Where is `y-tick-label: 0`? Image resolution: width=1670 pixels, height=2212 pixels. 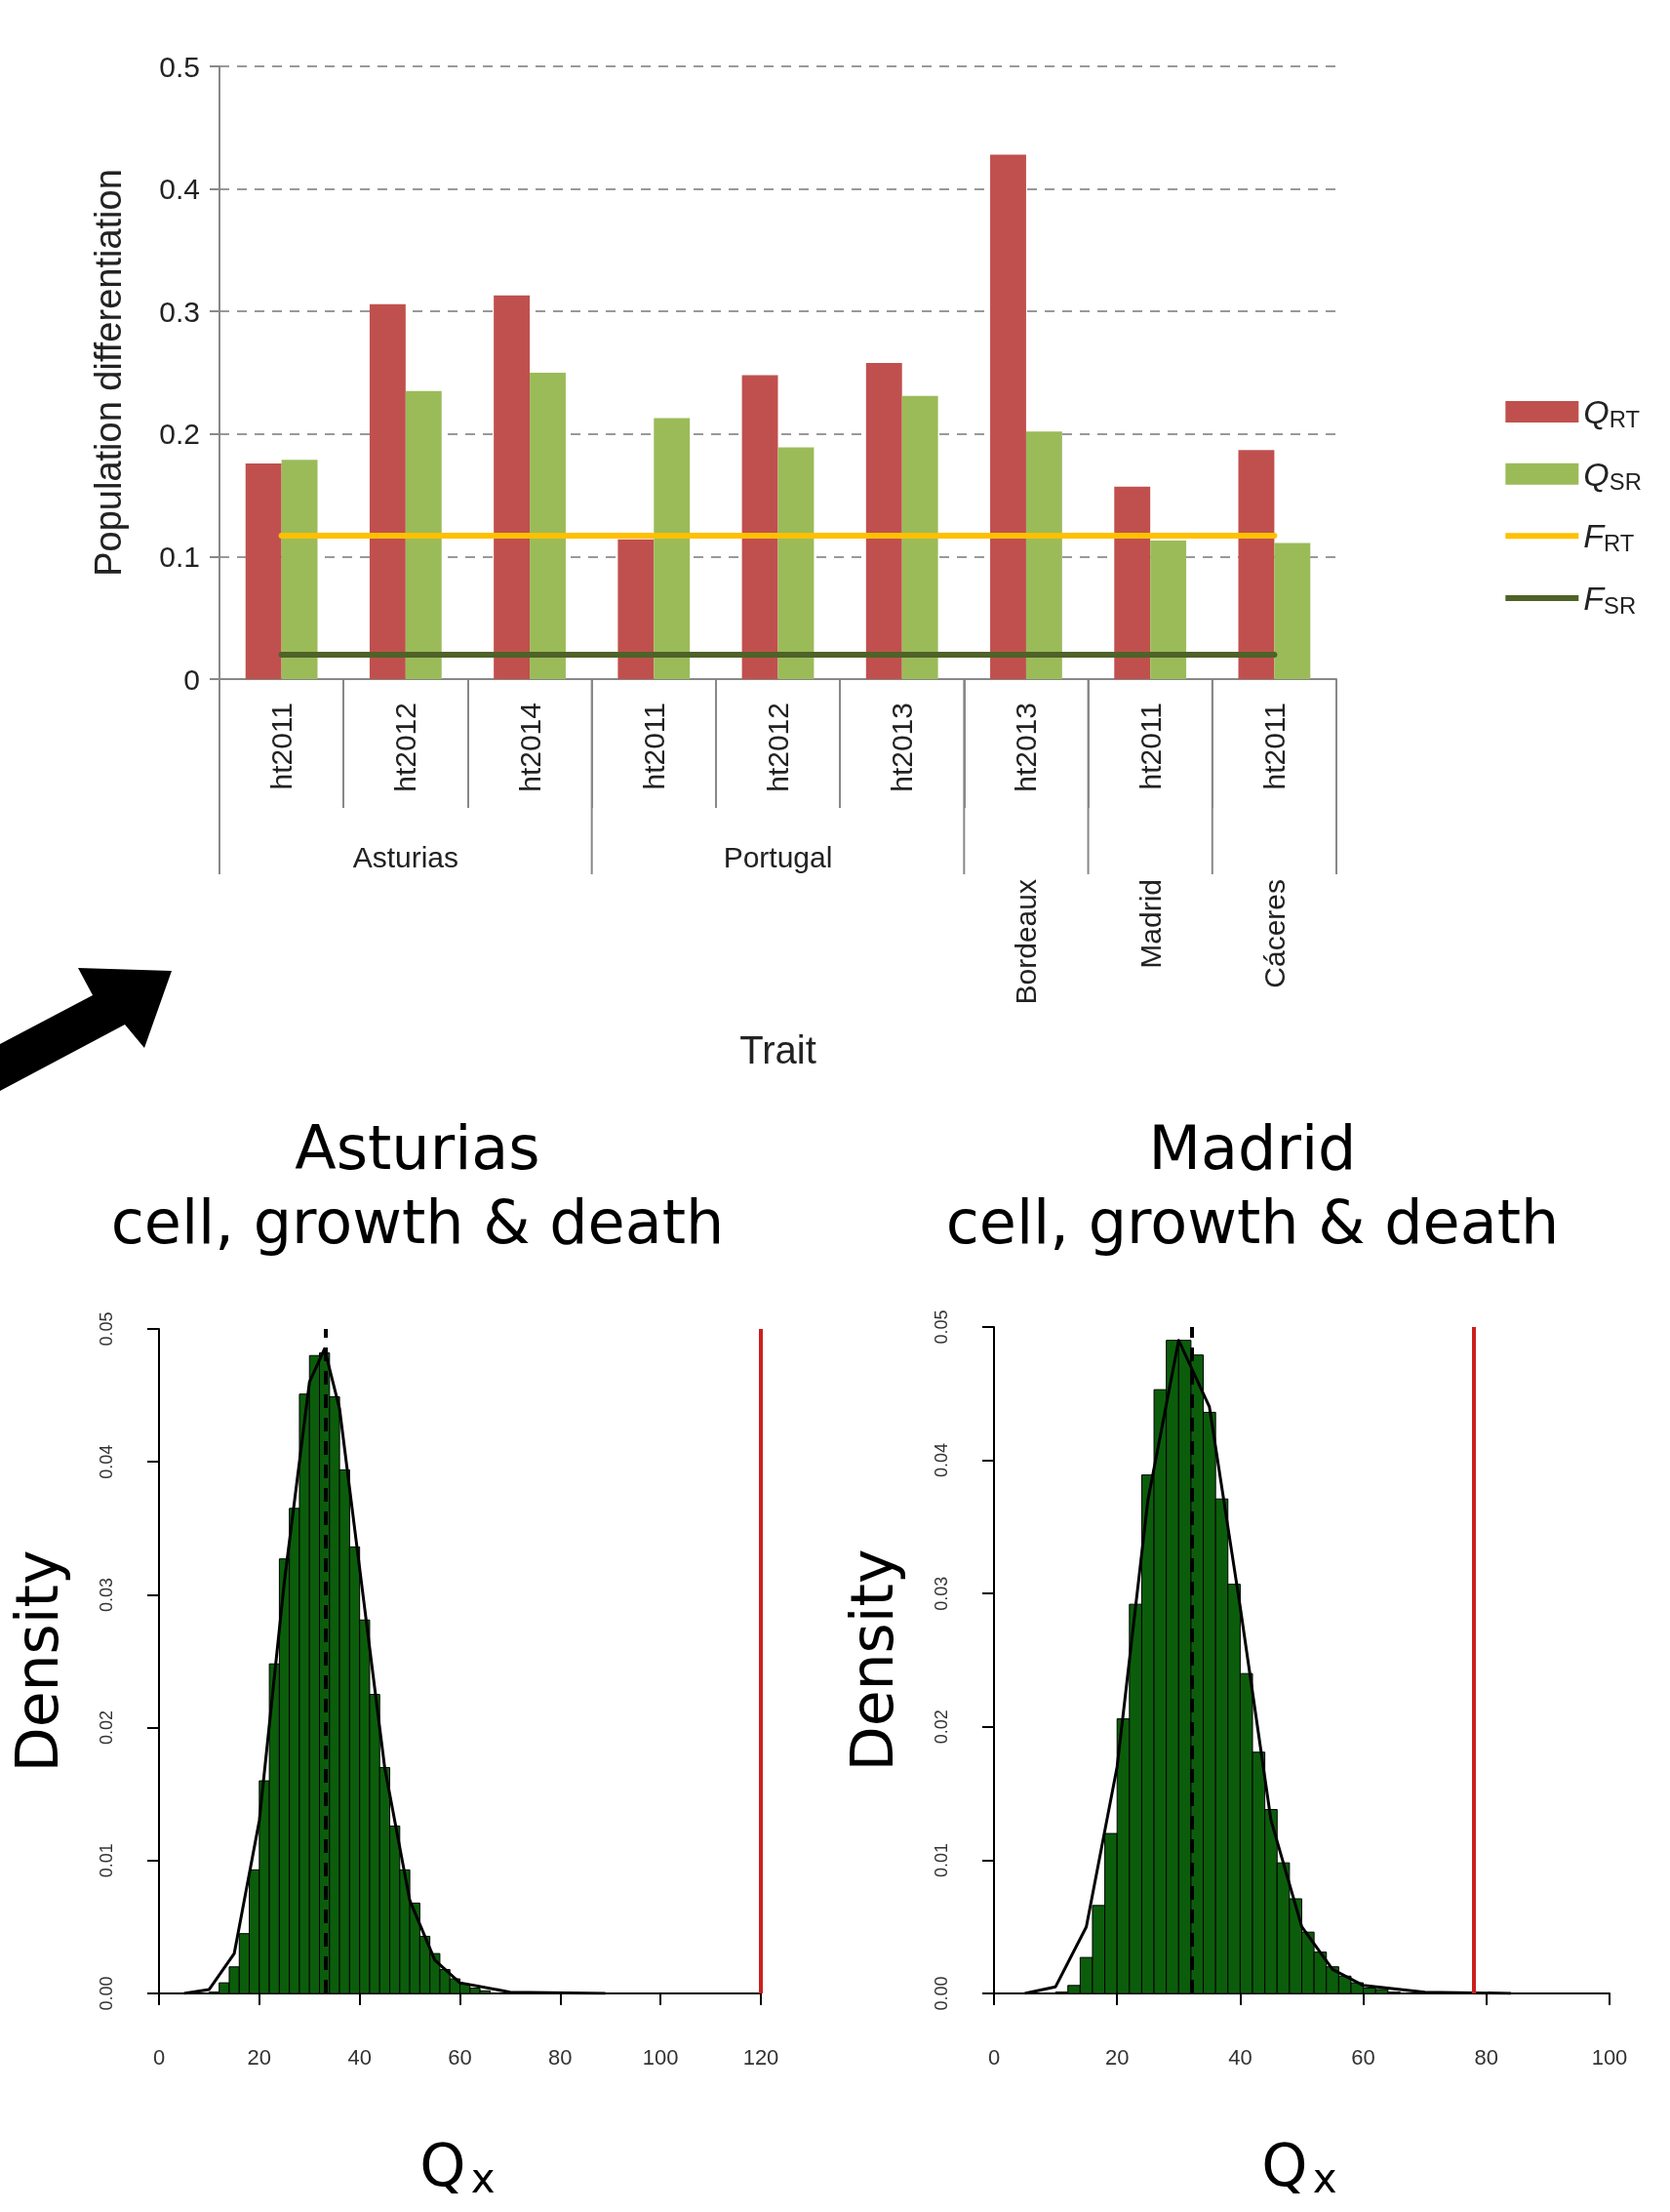
y-tick-label: 0 is located at coordinates (191, 680).